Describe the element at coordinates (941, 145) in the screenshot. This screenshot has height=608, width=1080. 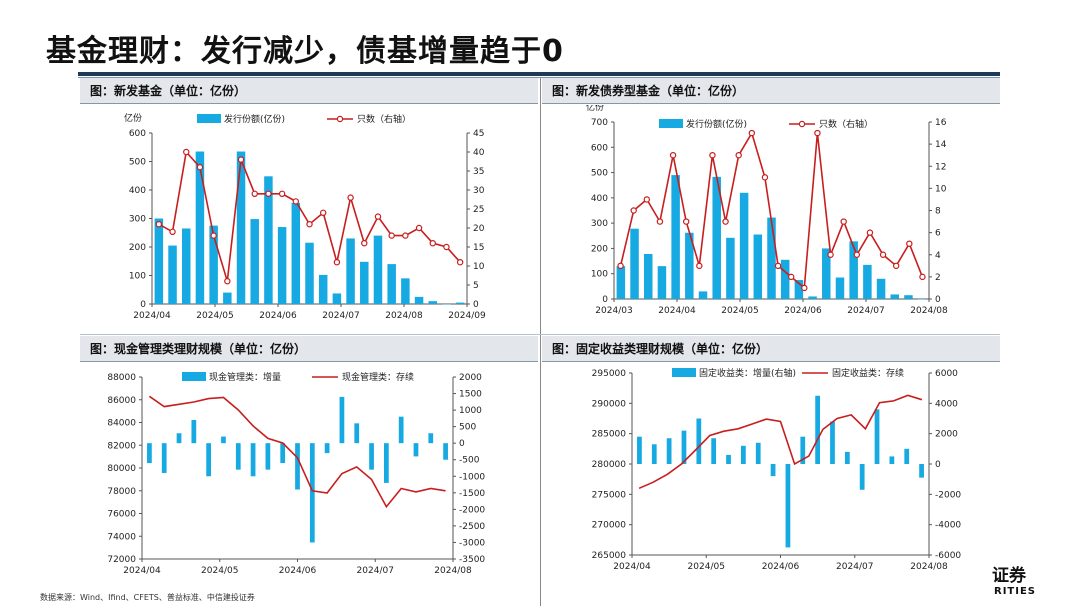
I see `right-tick-label: 14` at that location.